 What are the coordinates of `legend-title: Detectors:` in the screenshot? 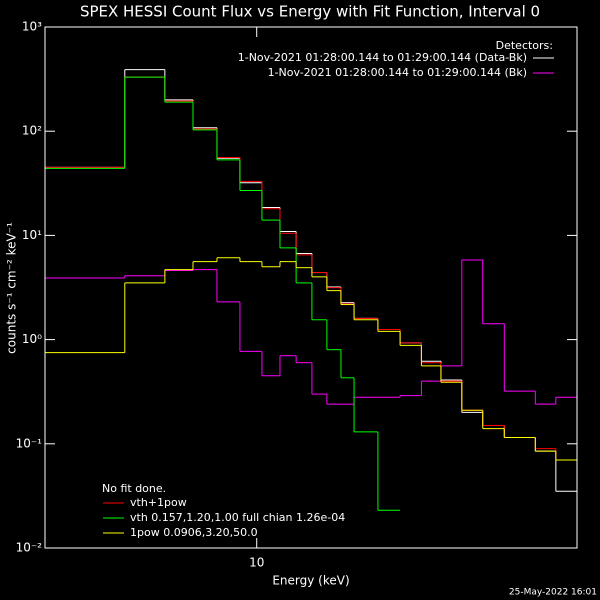 It's located at (524, 45).